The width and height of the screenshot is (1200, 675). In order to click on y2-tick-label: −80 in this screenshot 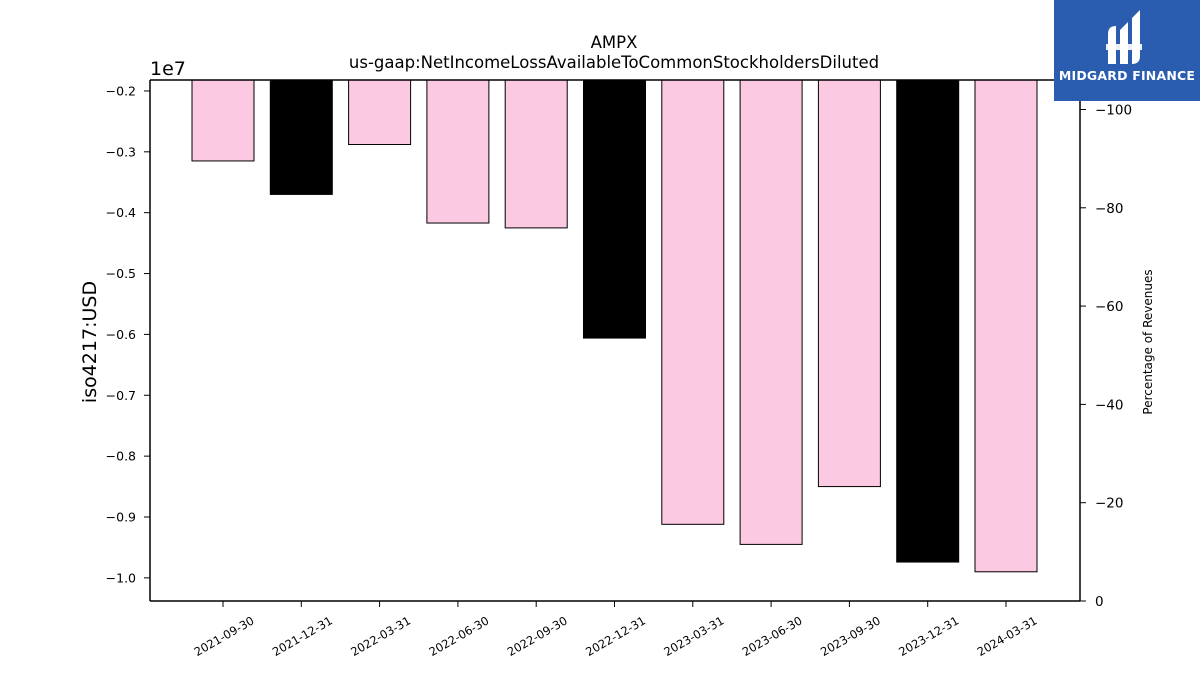, I will do `click(1109, 209)`.